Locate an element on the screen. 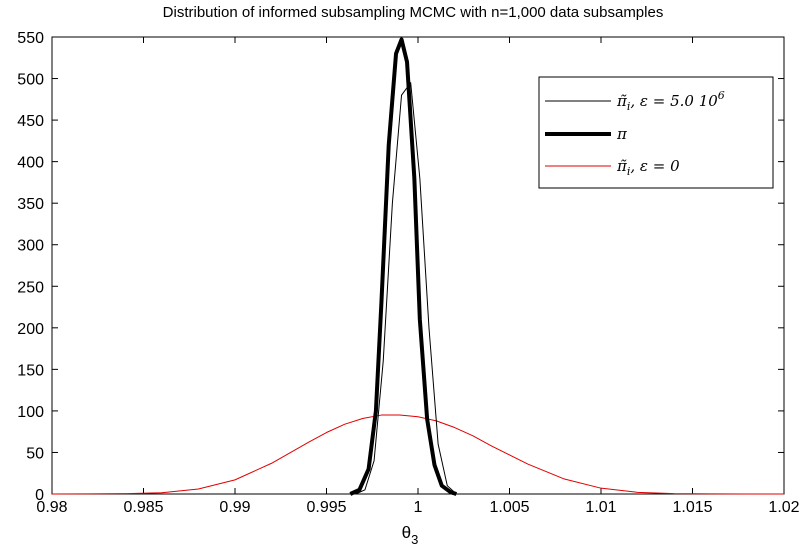 The image size is (808, 560). legend-label: π is located at coordinates (622, 134).